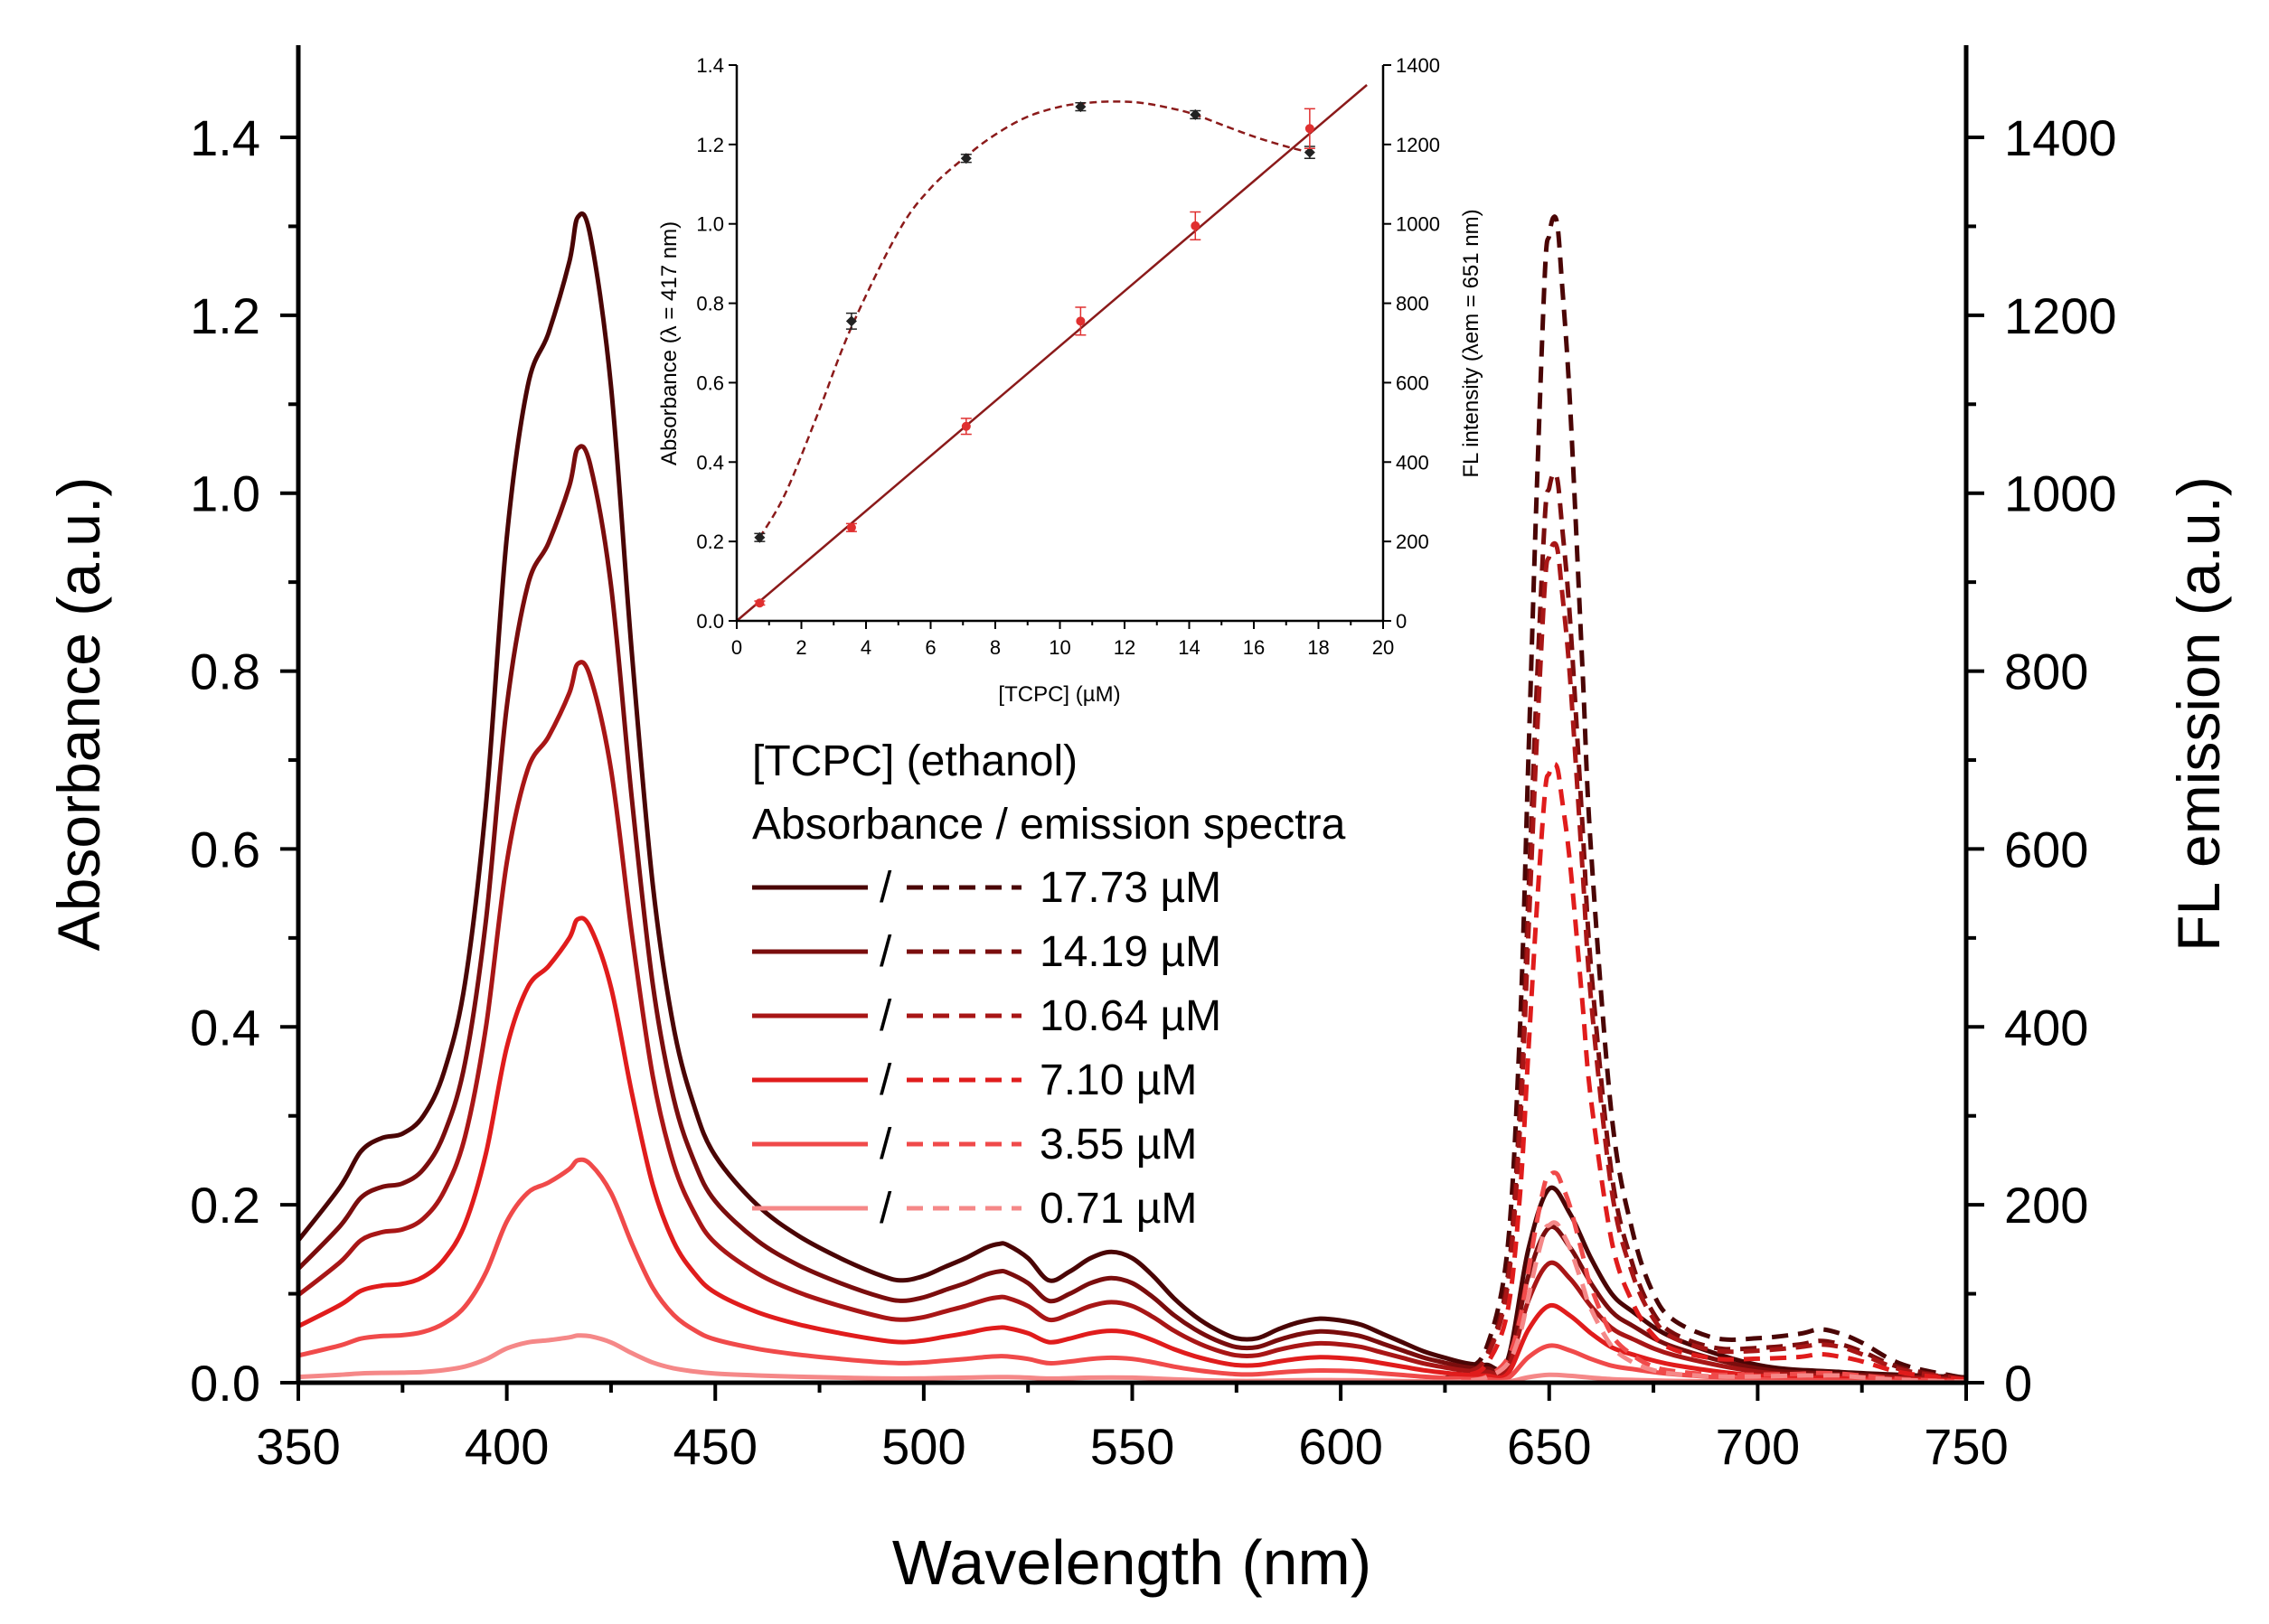 This screenshot has width=2269, height=1624. Describe the element at coordinates (923, 1446) in the screenshot. I see `x-tick-label: 500` at that location.